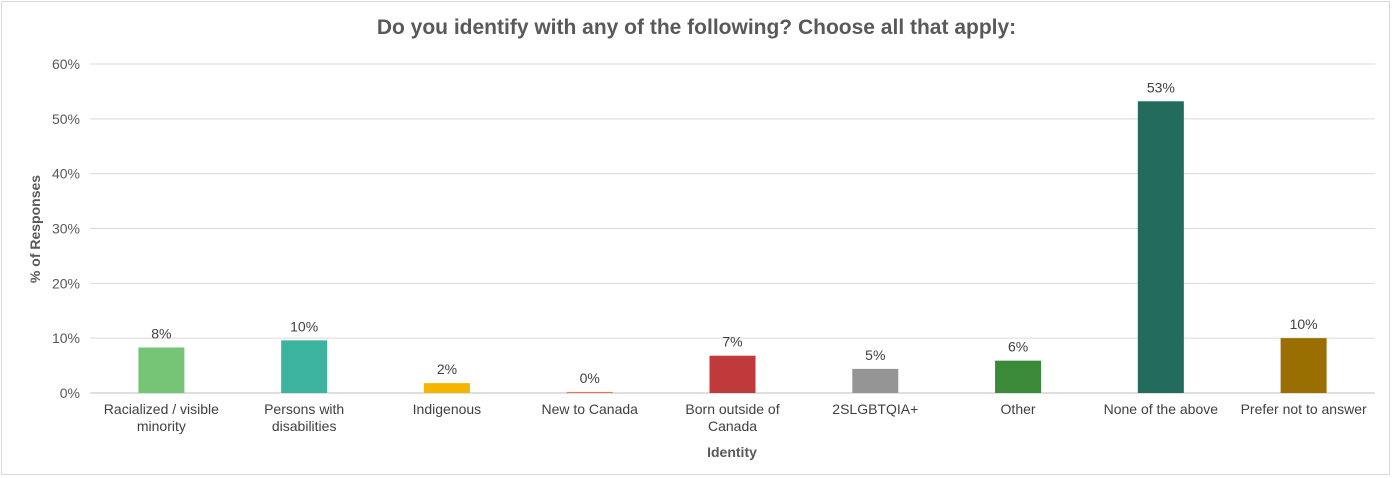 This screenshot has height=478, width=1393. What do you see at coordinates (1161, 409) in the screenshot?
I see `x-tick-label: None of the above` at bounding box center [1161, 409].